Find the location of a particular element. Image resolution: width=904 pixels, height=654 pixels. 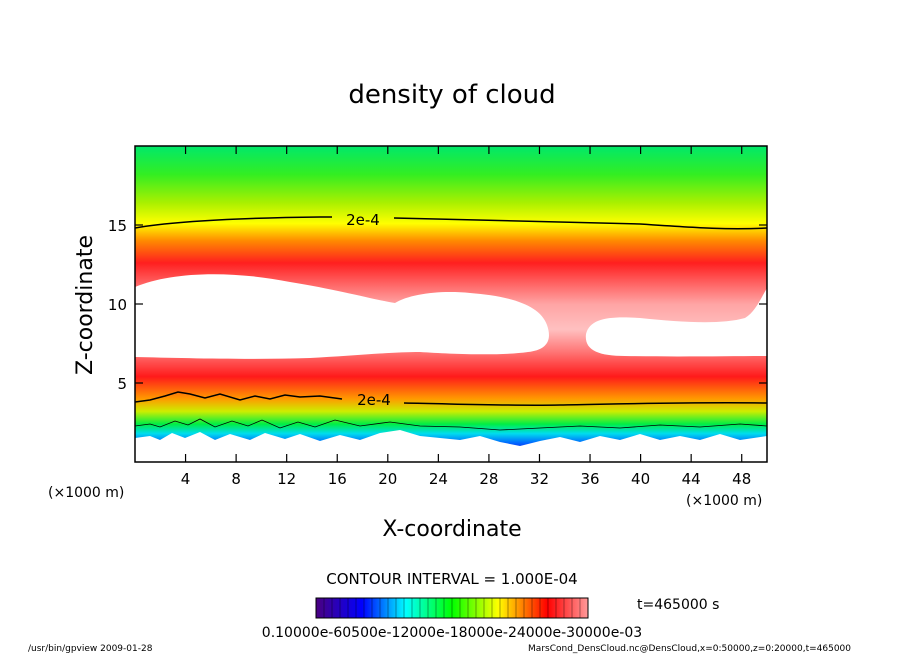

x-tick-label: 16 is located at coordinates (337, 479).